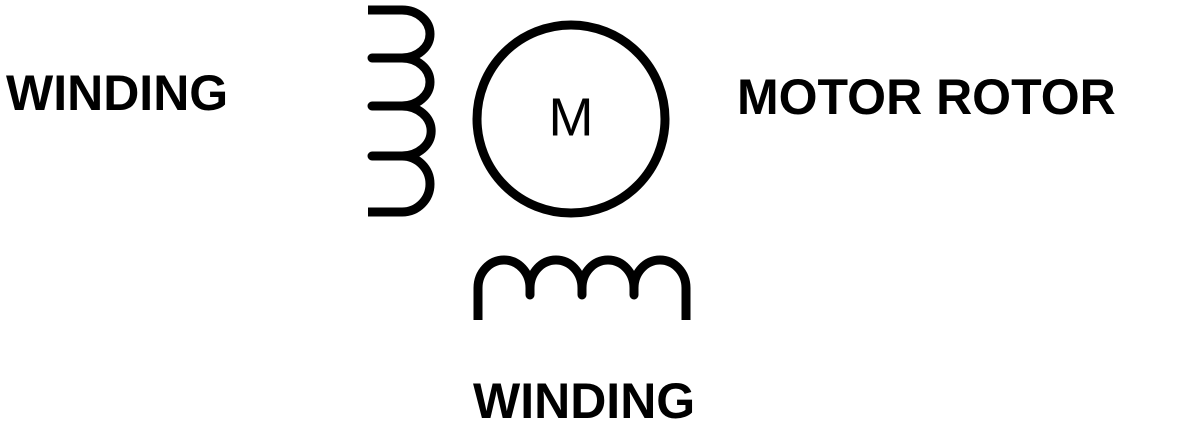  I want to click on motor-rotor-circle, so click(571, 119).